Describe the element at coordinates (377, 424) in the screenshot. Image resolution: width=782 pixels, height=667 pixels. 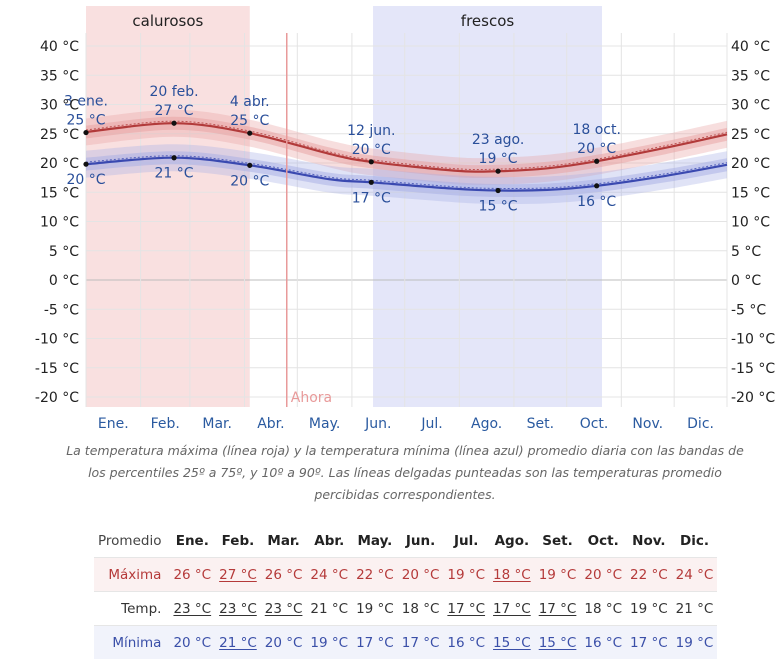
I see `x-month-label-5: Jun.` at that location.